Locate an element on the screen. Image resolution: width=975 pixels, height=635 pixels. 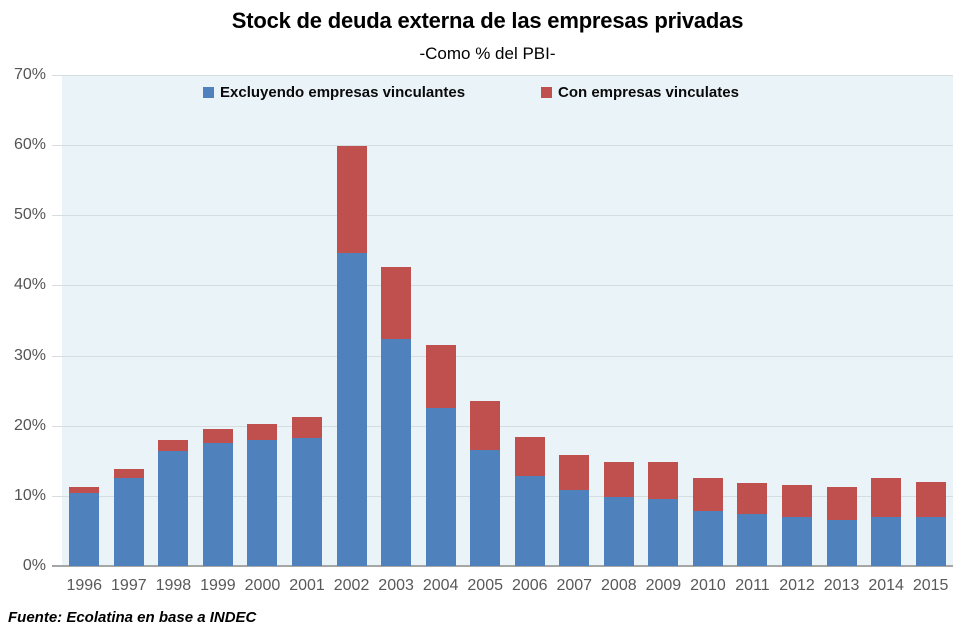
x-tick-label-1998: 1998 is located at coordinates (173, 585).